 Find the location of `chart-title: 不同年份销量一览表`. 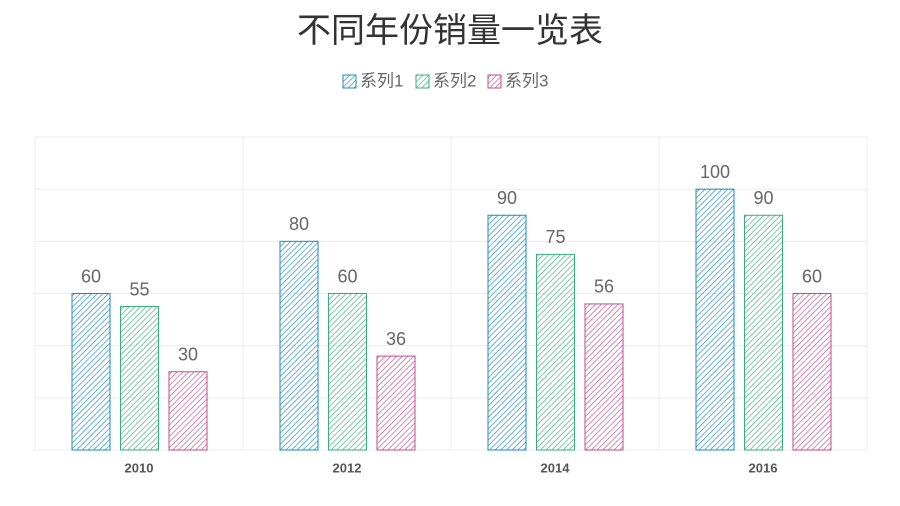

chart-title: 不同年份销量一览表 is located at coordinates (450, 31).